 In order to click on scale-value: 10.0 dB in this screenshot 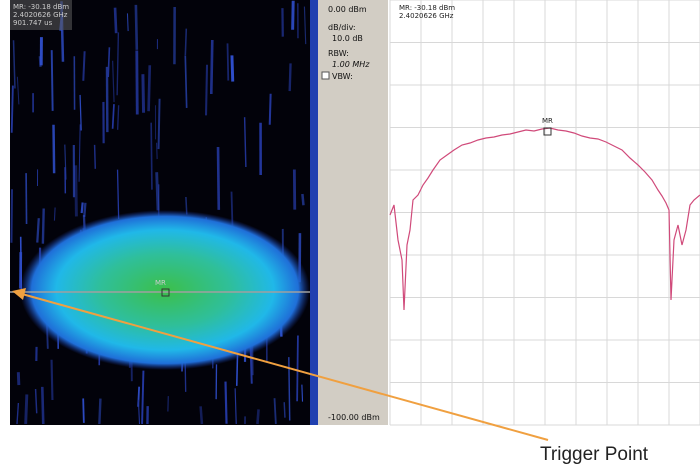, I will do `click(347, 38)`.